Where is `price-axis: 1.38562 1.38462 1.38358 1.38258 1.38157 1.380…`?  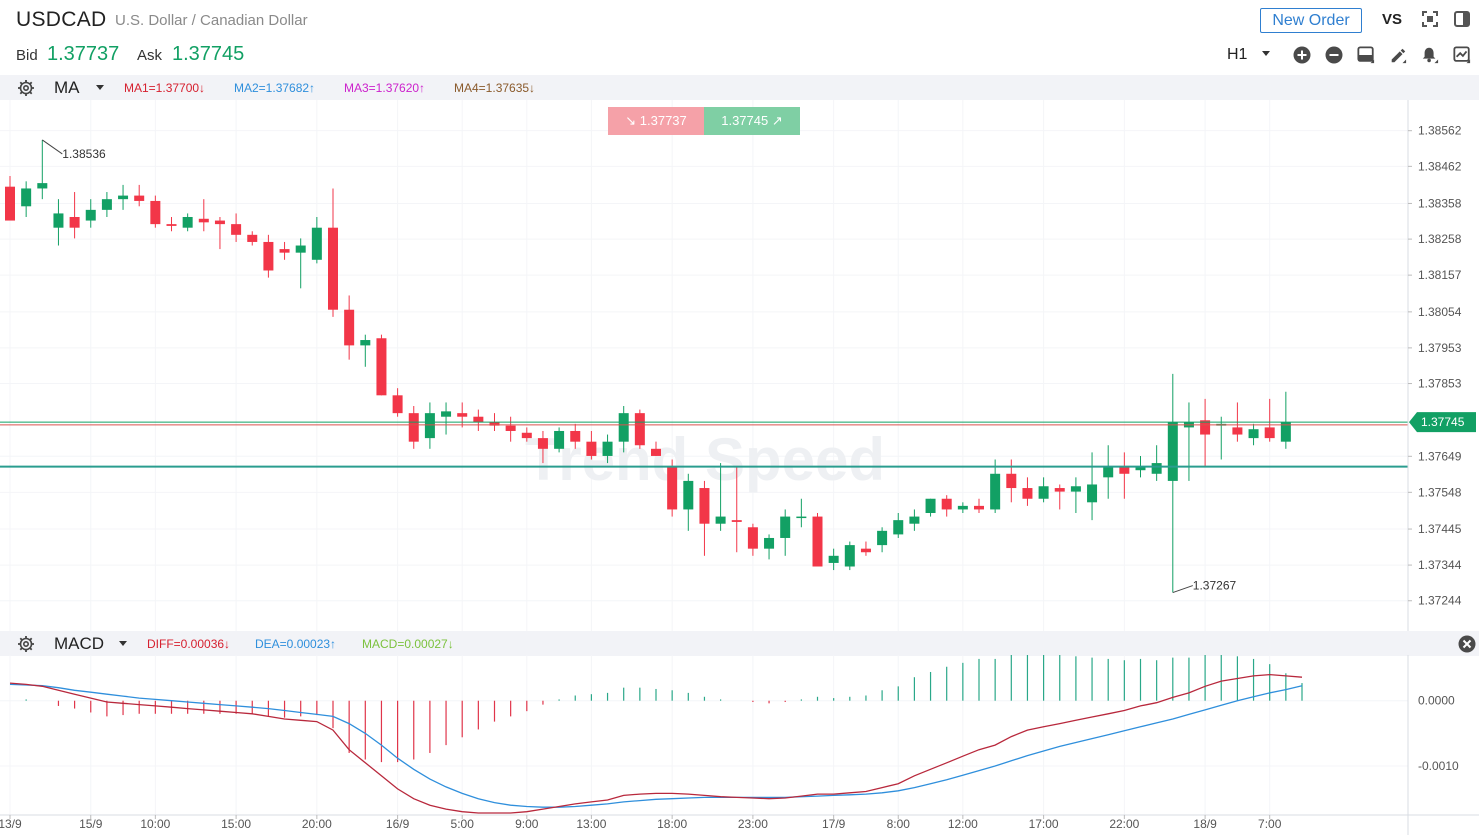 price-axis: 1.38562 1.38462 1.38358 1.38258 1.38157 1.380… is located at coordinates (1441, 365).